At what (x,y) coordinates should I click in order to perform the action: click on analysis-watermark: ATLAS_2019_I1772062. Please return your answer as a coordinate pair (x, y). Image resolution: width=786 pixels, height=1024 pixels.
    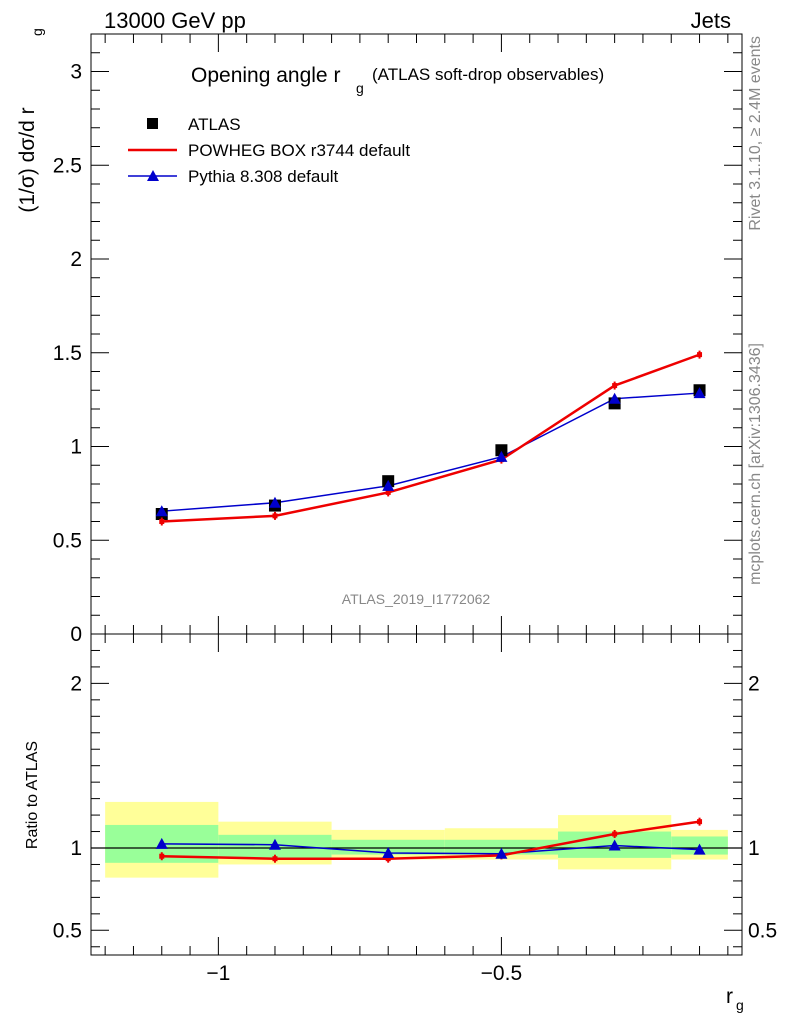
    Looking at the image, I should click on (416, 599).